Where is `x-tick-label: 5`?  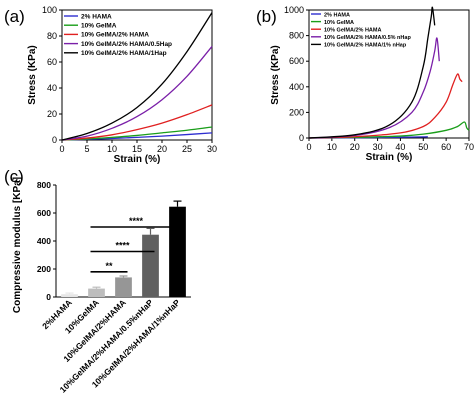
x-tick-label: 5 is located at coordinates (86, 149).